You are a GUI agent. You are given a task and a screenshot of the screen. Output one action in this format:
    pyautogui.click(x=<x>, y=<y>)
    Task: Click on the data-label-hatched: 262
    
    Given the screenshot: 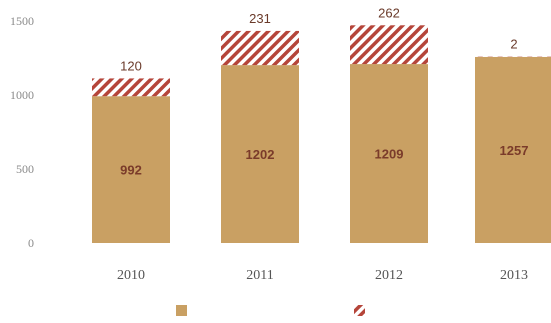 What is the action you would take?
    pyautogui.click(x=389, y=12)
    